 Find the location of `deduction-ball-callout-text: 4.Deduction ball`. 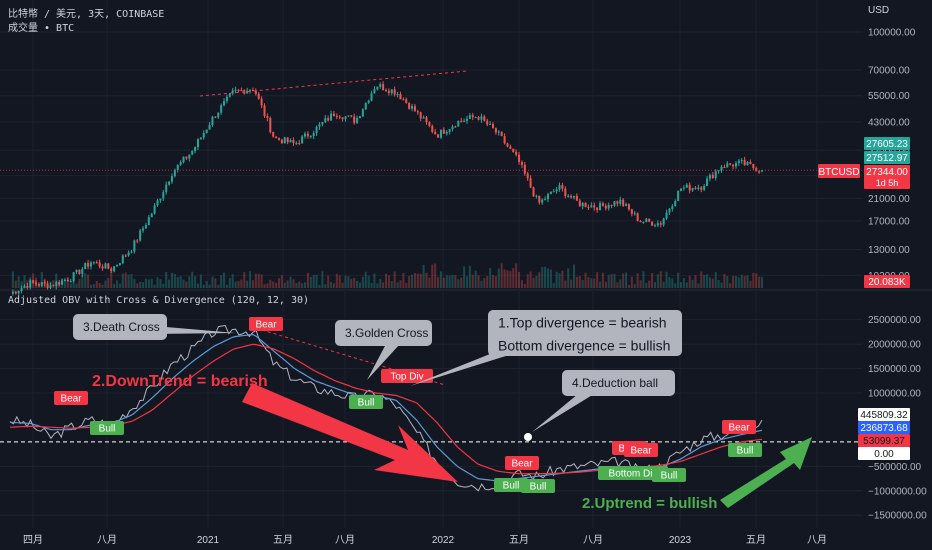

deduction-ball-callout-text: 4.Deduction ball is located at coordinates (615, 383).